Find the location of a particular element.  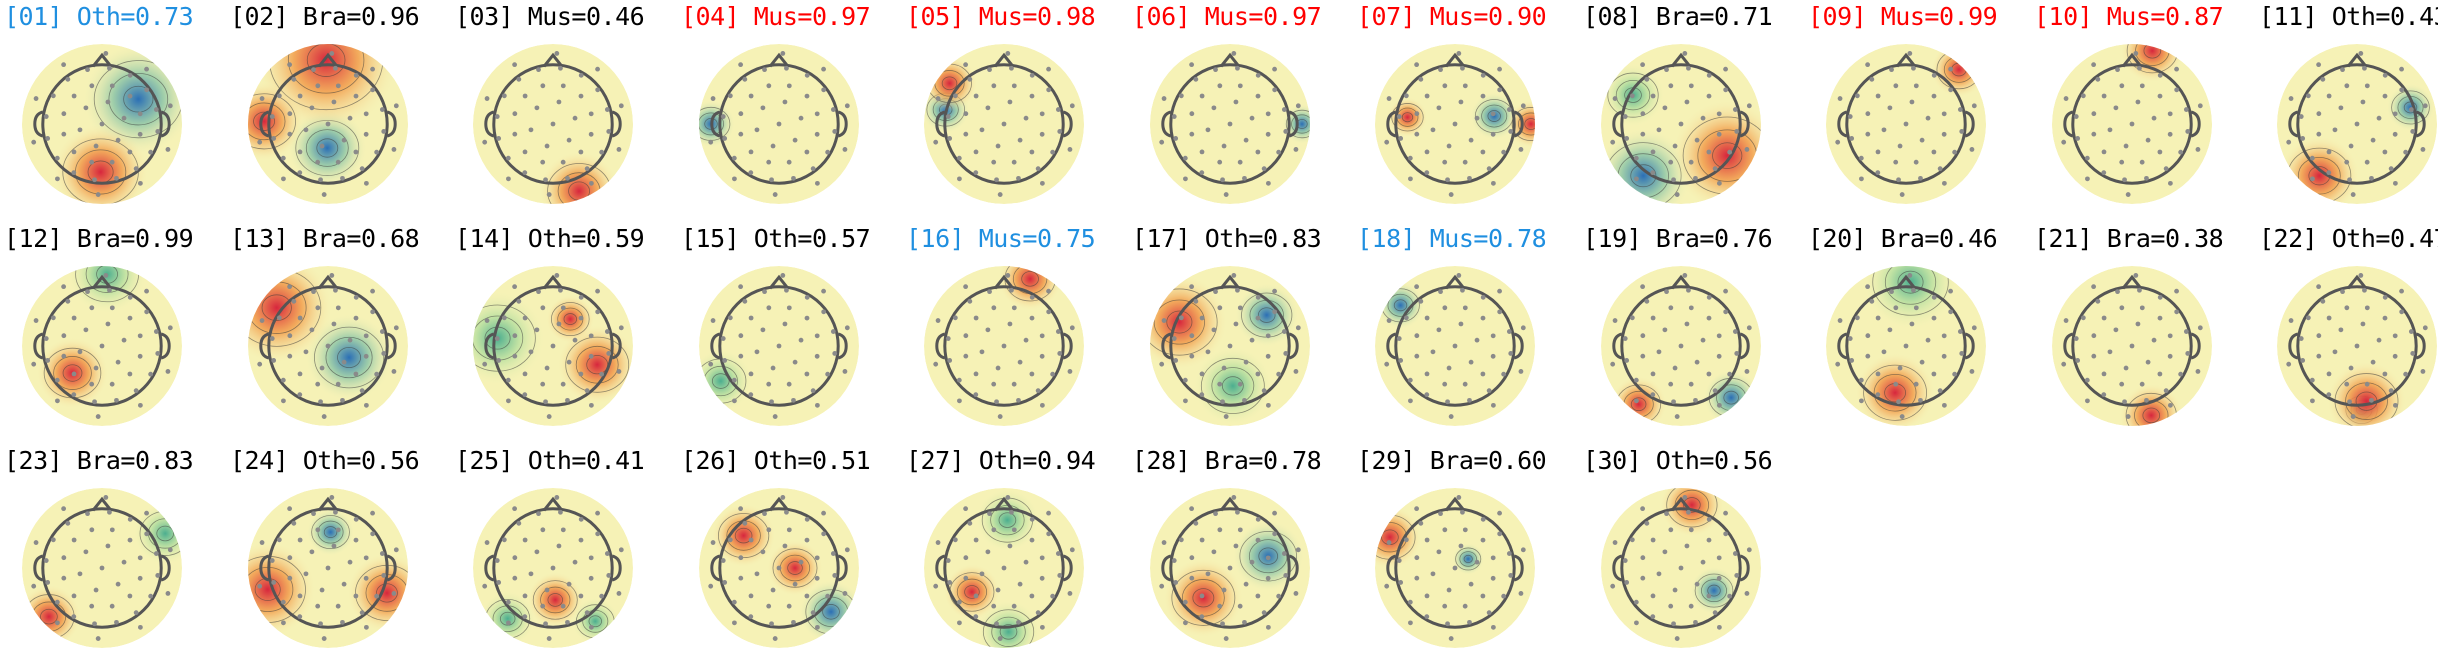

activation-blob is located at coordinates (1030, 288).